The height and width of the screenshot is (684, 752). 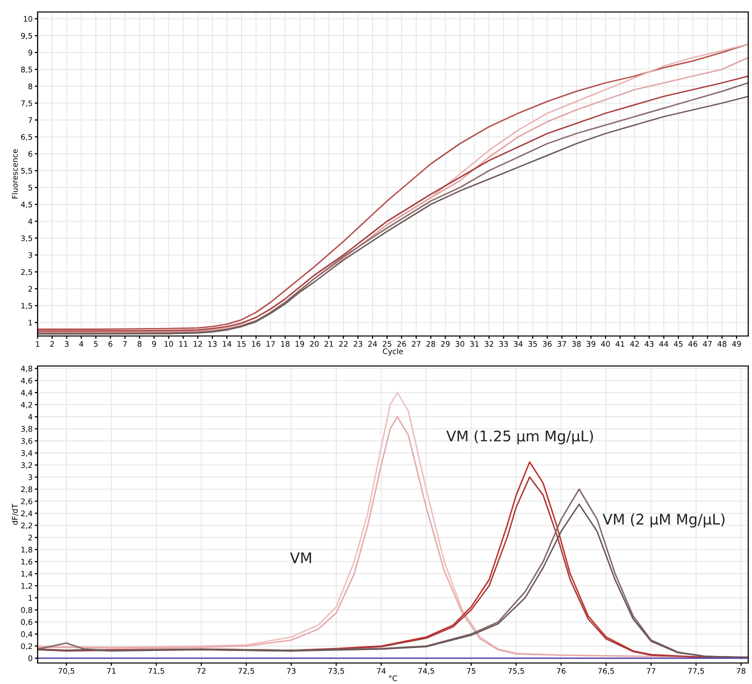 I want to click on annotation: VM (2 µM Mg/µL), so click(x=663, y=520).